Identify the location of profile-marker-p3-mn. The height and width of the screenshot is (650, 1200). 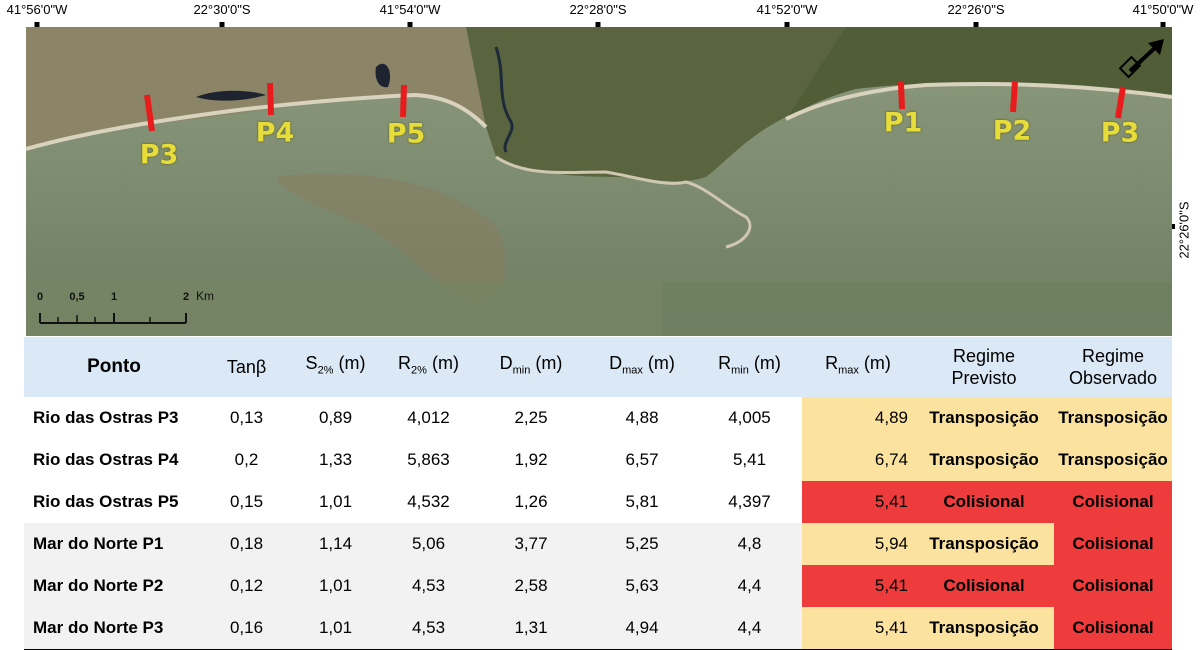
(1120, 102).